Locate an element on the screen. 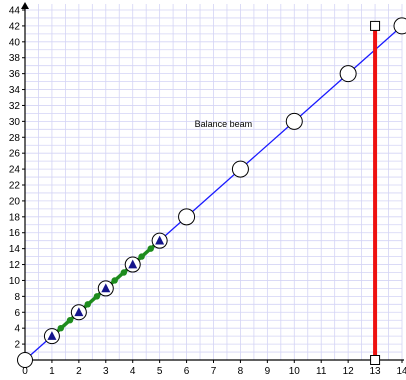 Image resolution: width=406 pixels, height=380 pixels. y-tick-label: 8 is located at coordinates (17, 297).